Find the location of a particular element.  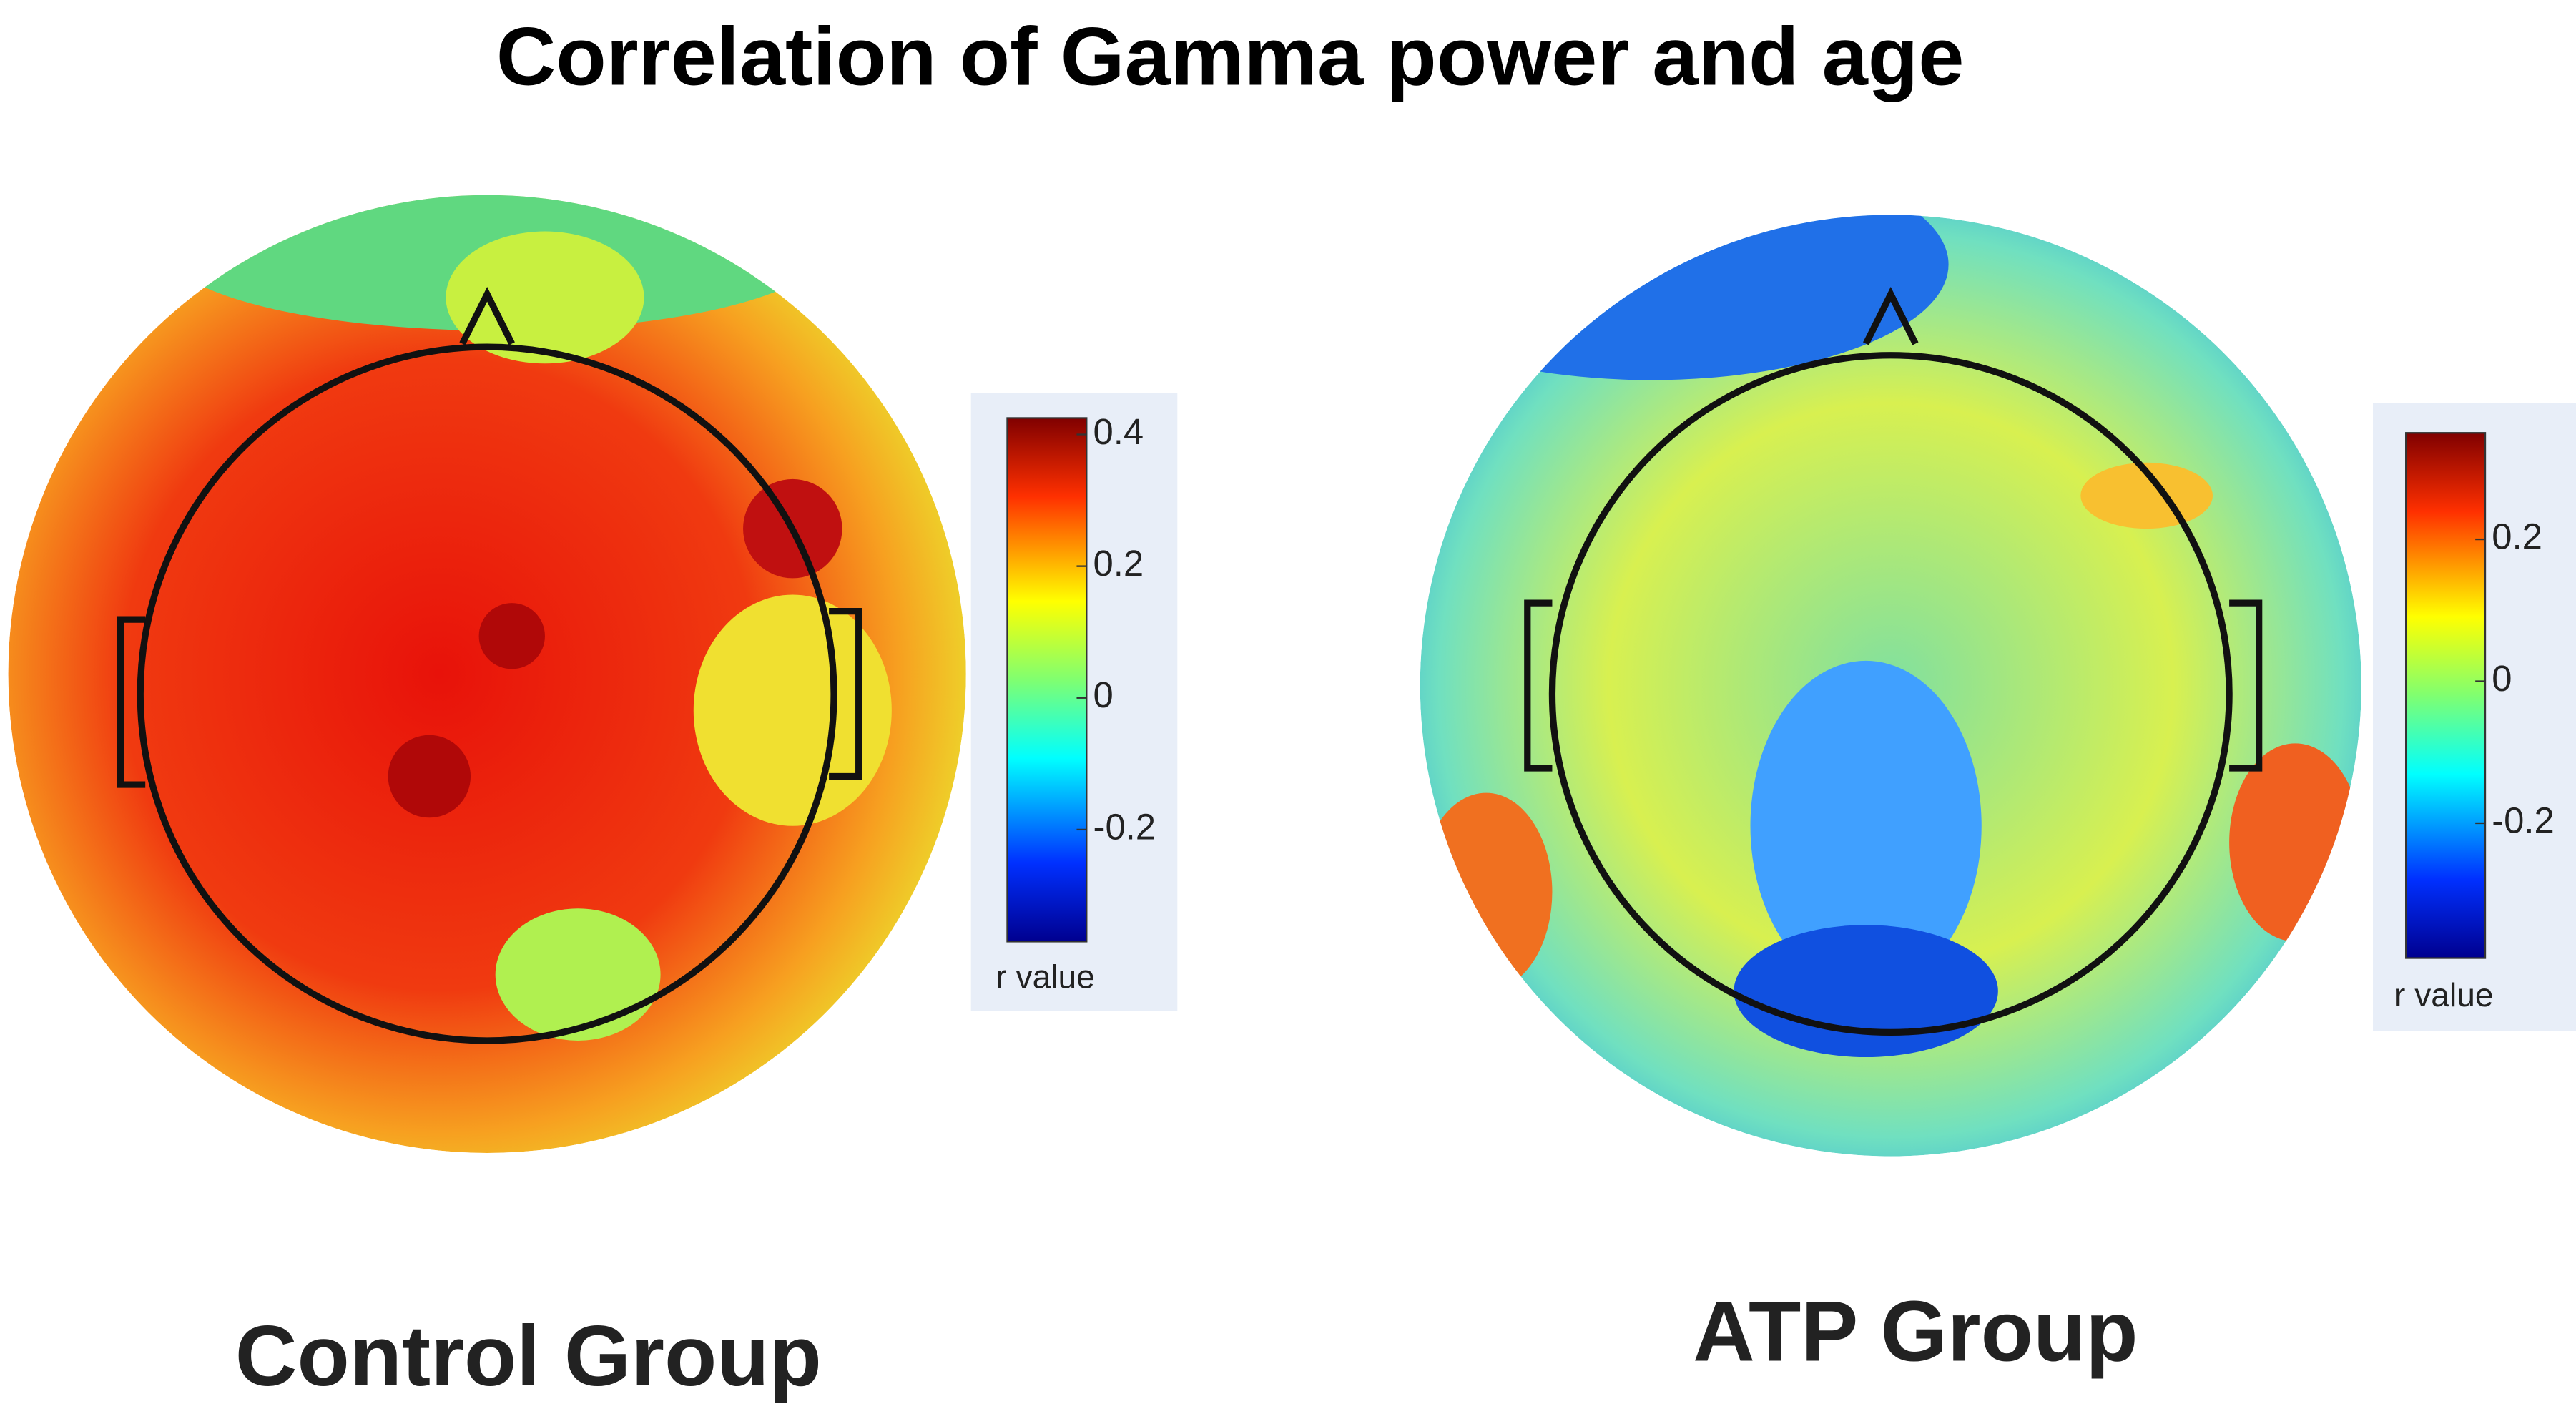

panel-label: Control Group is located at coordinates (529, 1356).